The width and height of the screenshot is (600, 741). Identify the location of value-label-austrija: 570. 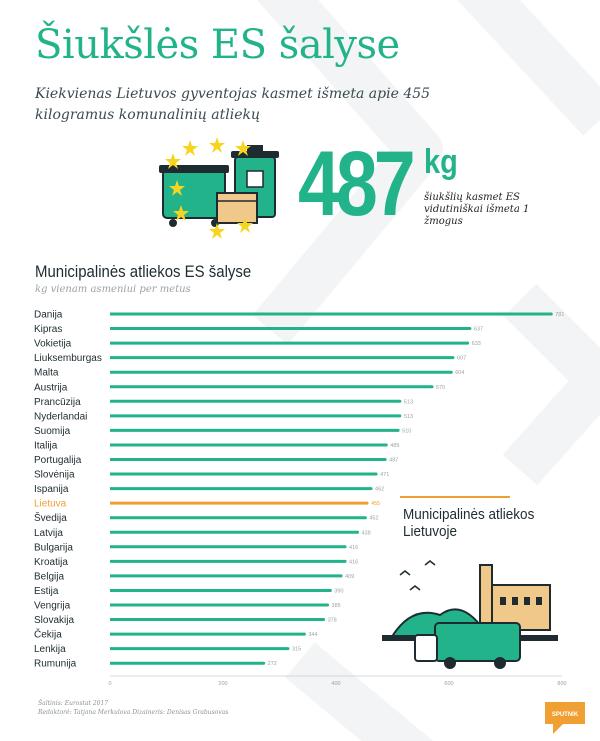
(440, 388).